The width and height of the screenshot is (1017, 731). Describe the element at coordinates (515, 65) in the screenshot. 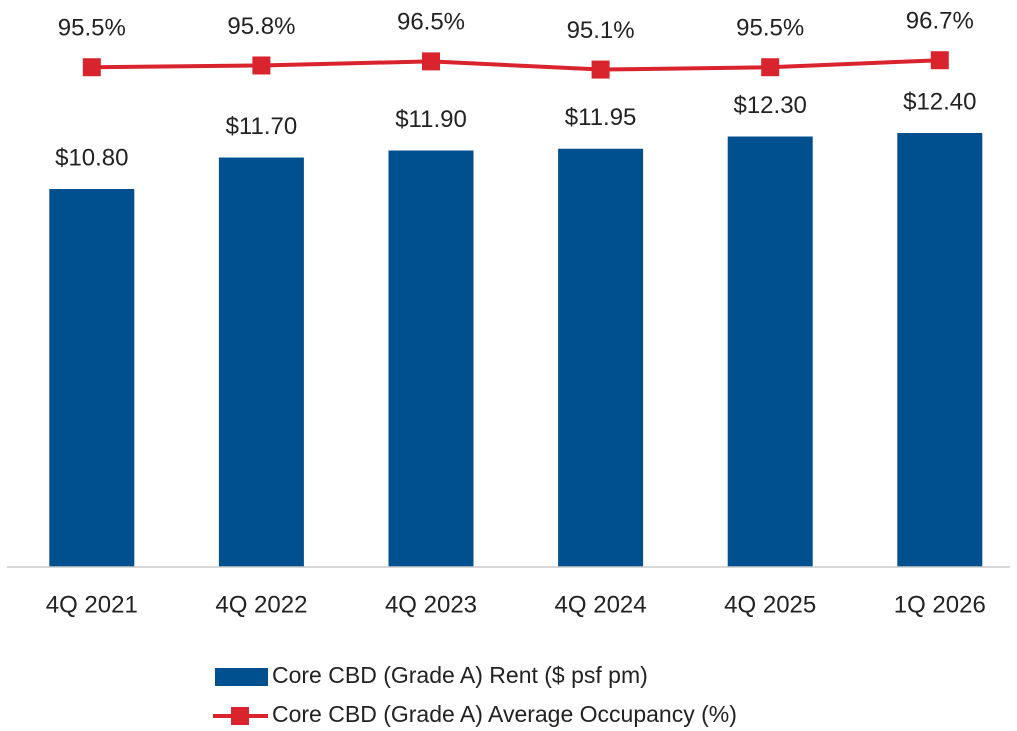

I see `line` at that location.